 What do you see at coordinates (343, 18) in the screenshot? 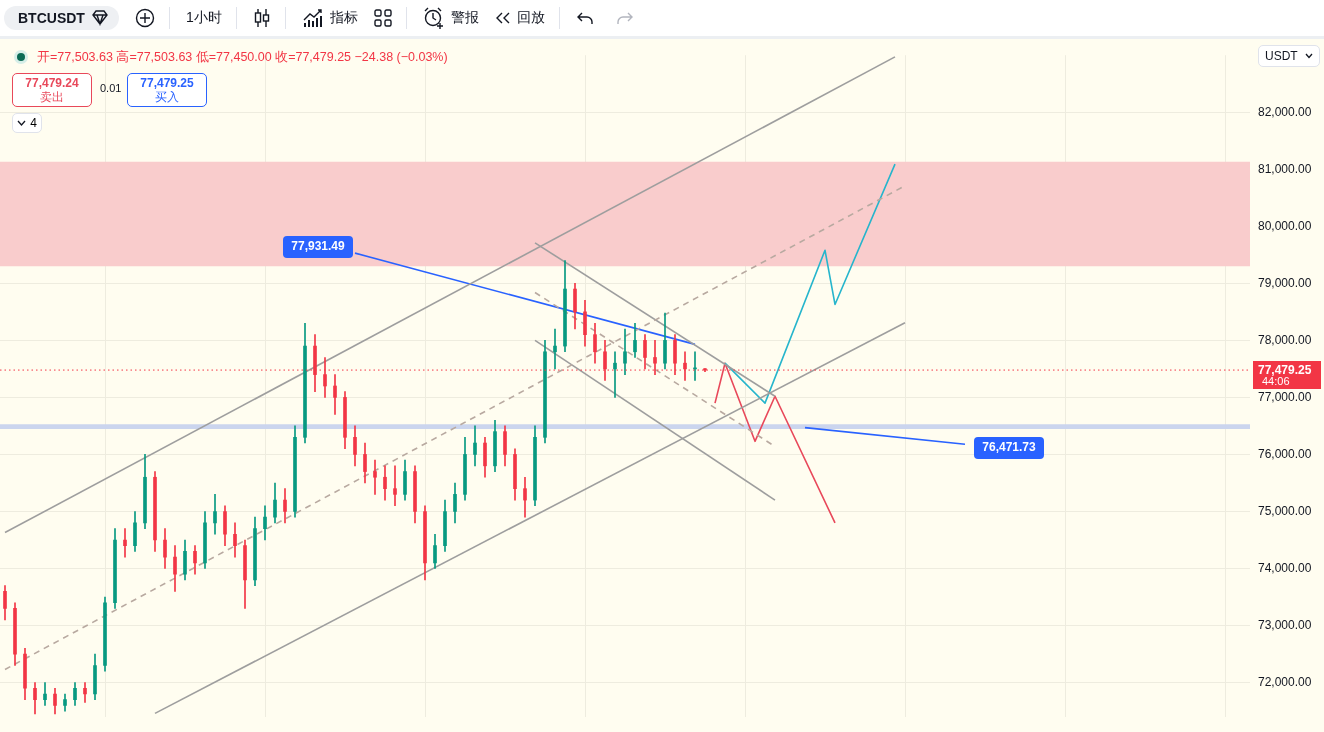
I see `text: 指标` at bounding box center [343, 18].